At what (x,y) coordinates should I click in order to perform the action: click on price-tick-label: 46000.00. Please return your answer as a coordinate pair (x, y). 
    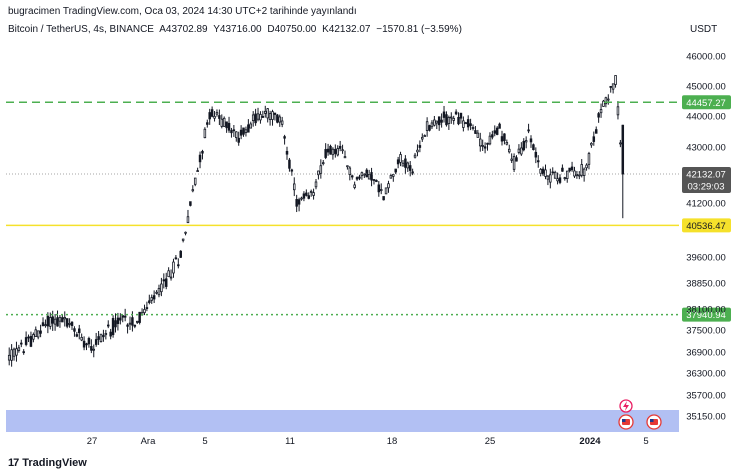
    Looking at the image, I should click on (706, 57).